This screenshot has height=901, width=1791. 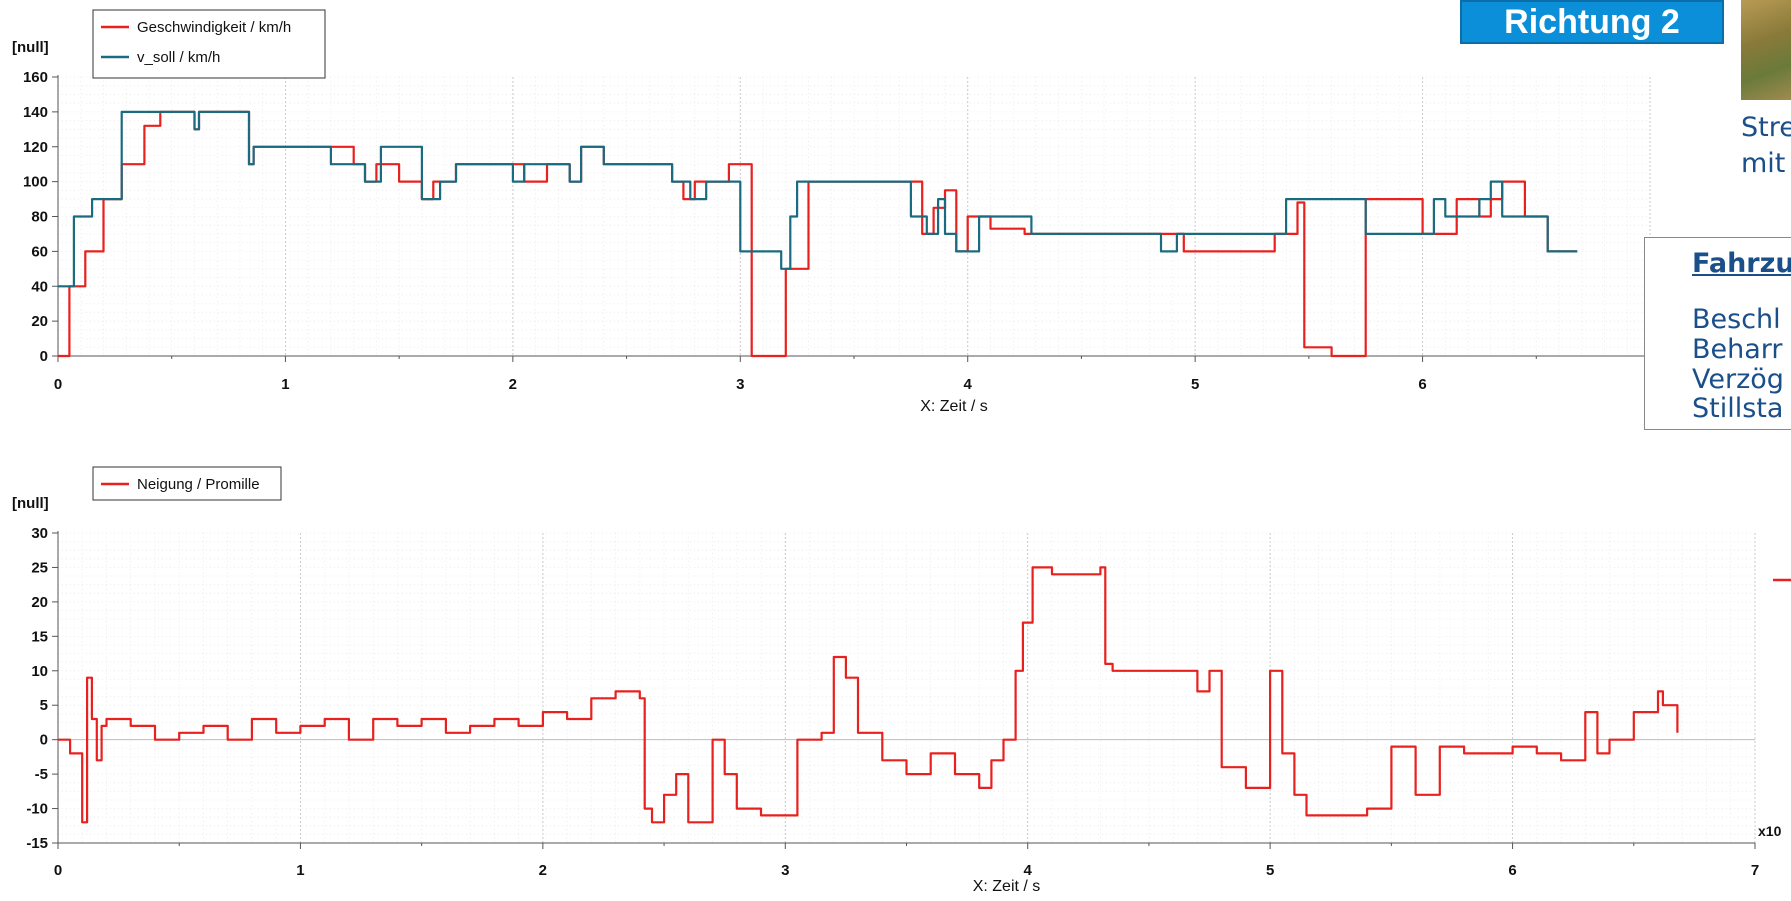 What do you see at coordinates (35, 112) in the screenshot?
I see `y-tick-label: 140` at bounding box center [35, 112].